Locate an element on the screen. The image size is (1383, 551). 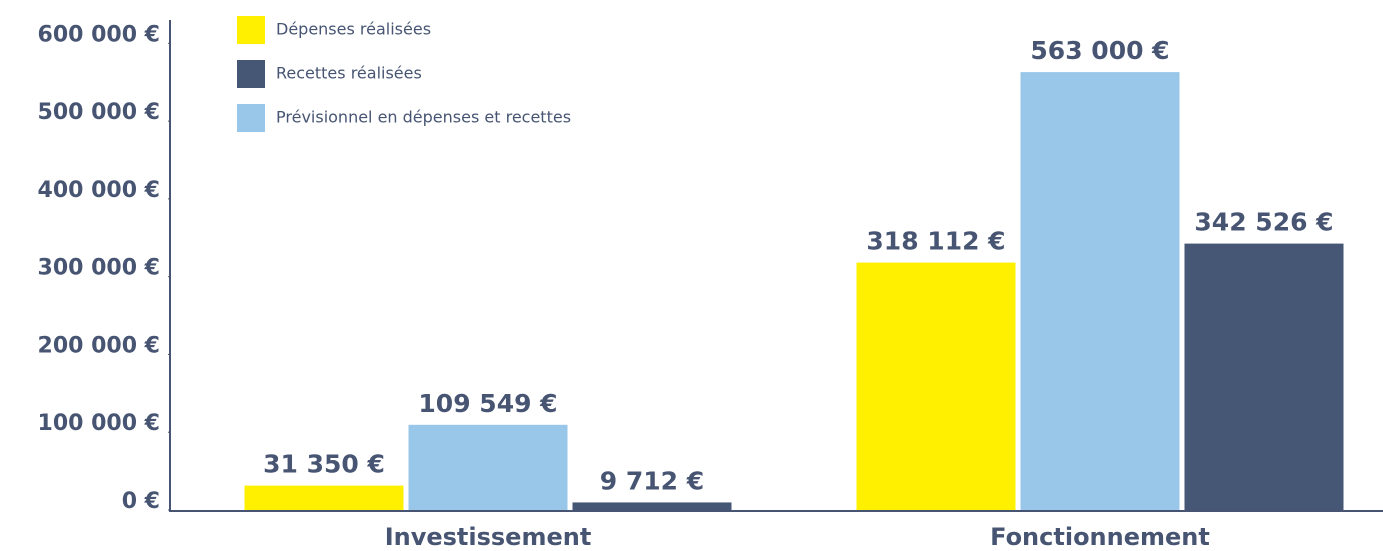
y-tick-label: 200 000 € is located at coordinates (99, 345).